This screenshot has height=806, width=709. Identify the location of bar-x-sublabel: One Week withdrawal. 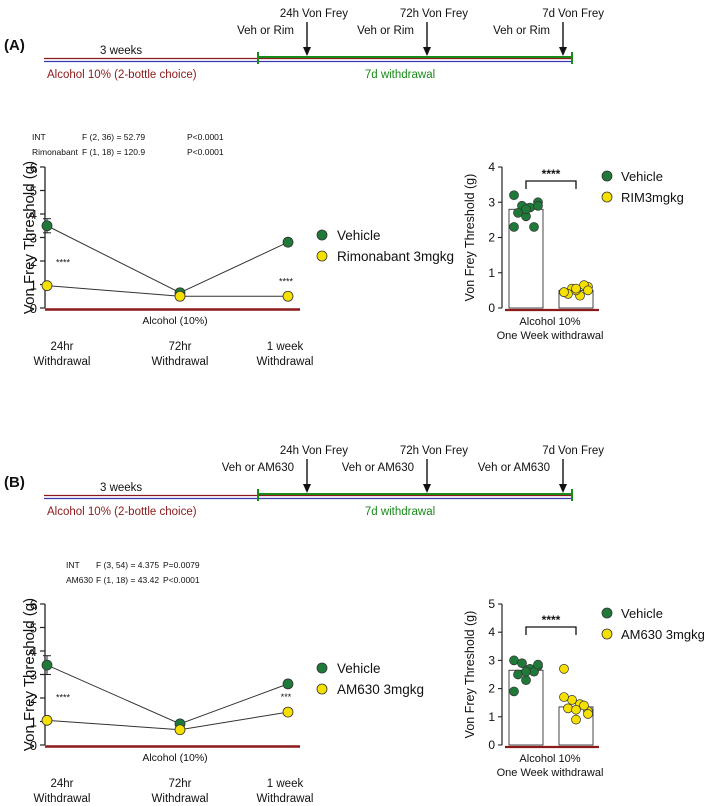
(550, 773).